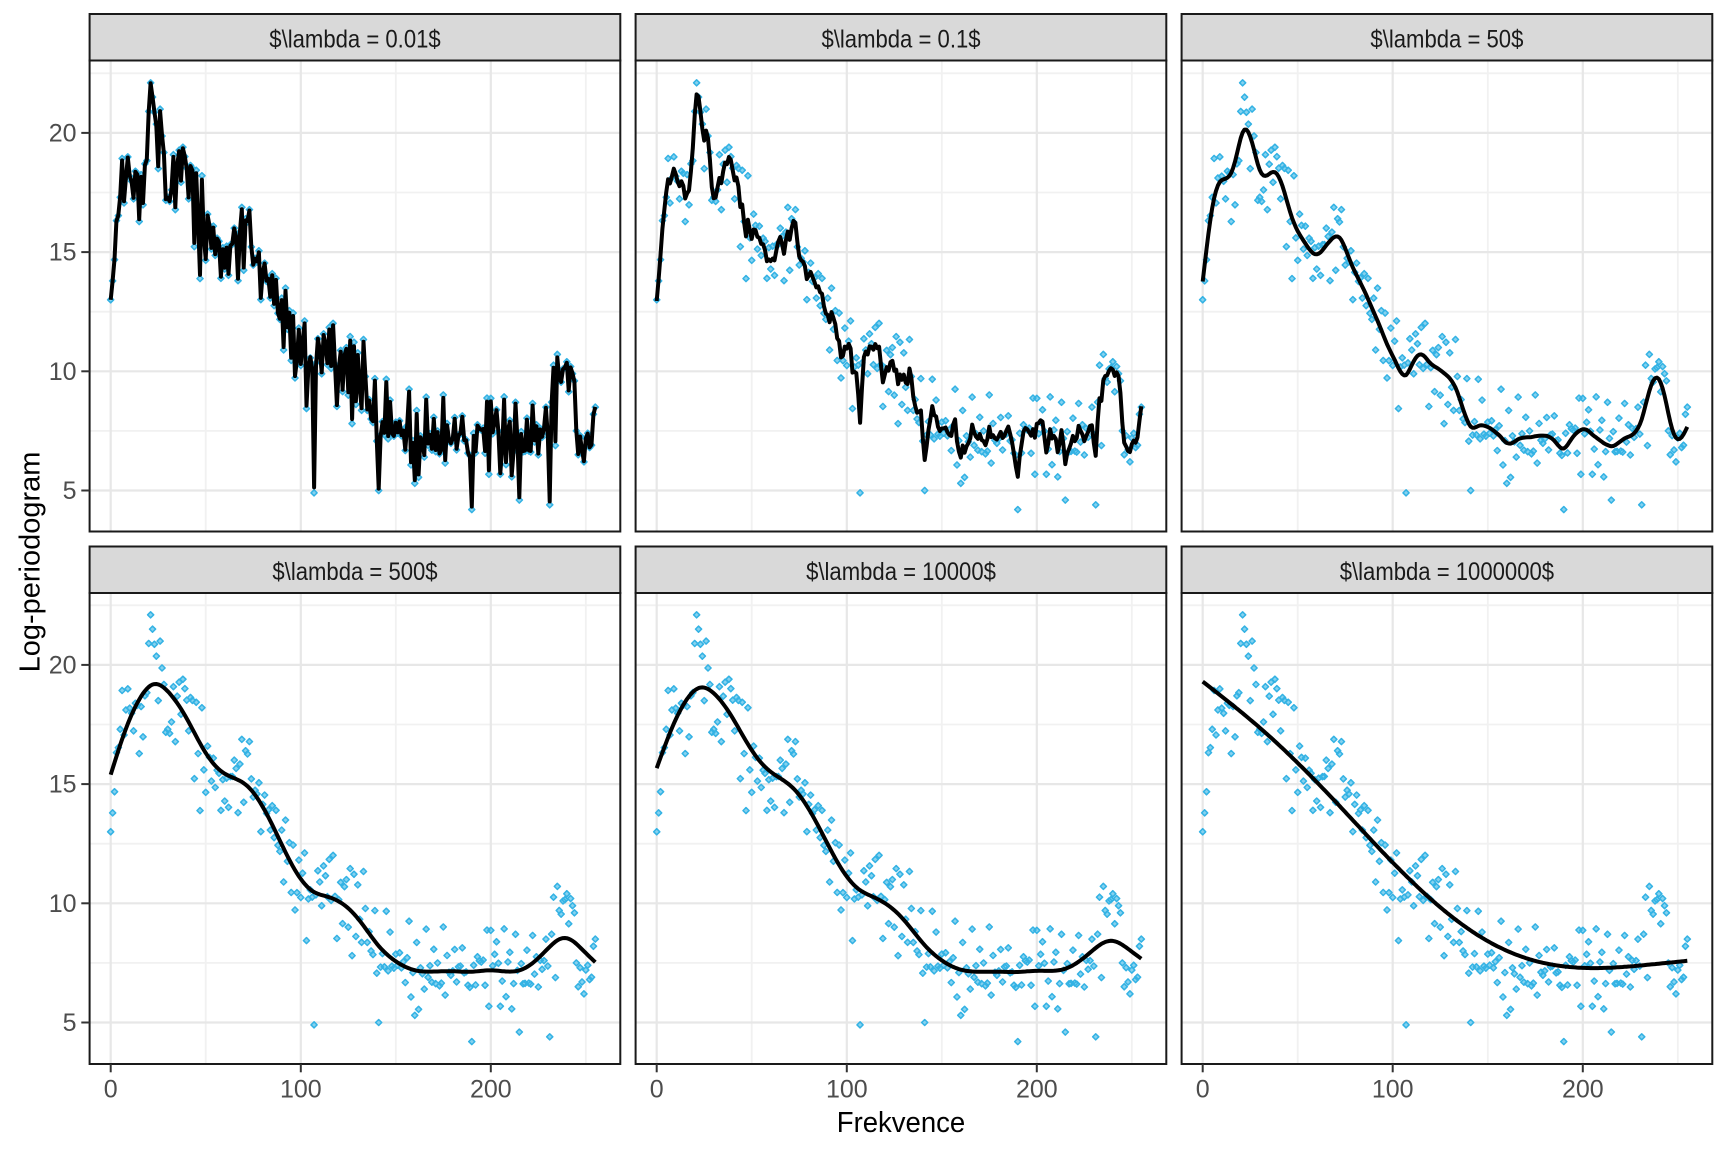  What do you see at coordinates (1446, 40) in the screenshot?
I see `svg-text: $\lambda = 50$` at bounding box center [1446, 40].